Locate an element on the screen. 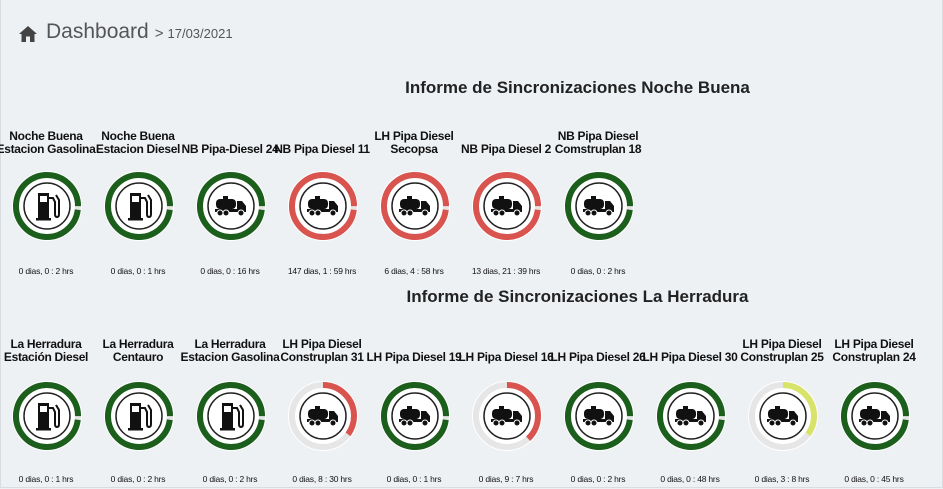 The width and height of the screenshot is (943, 489). device-name: La Herradura Estacion Gasolina is located at coordinates (230, 350).